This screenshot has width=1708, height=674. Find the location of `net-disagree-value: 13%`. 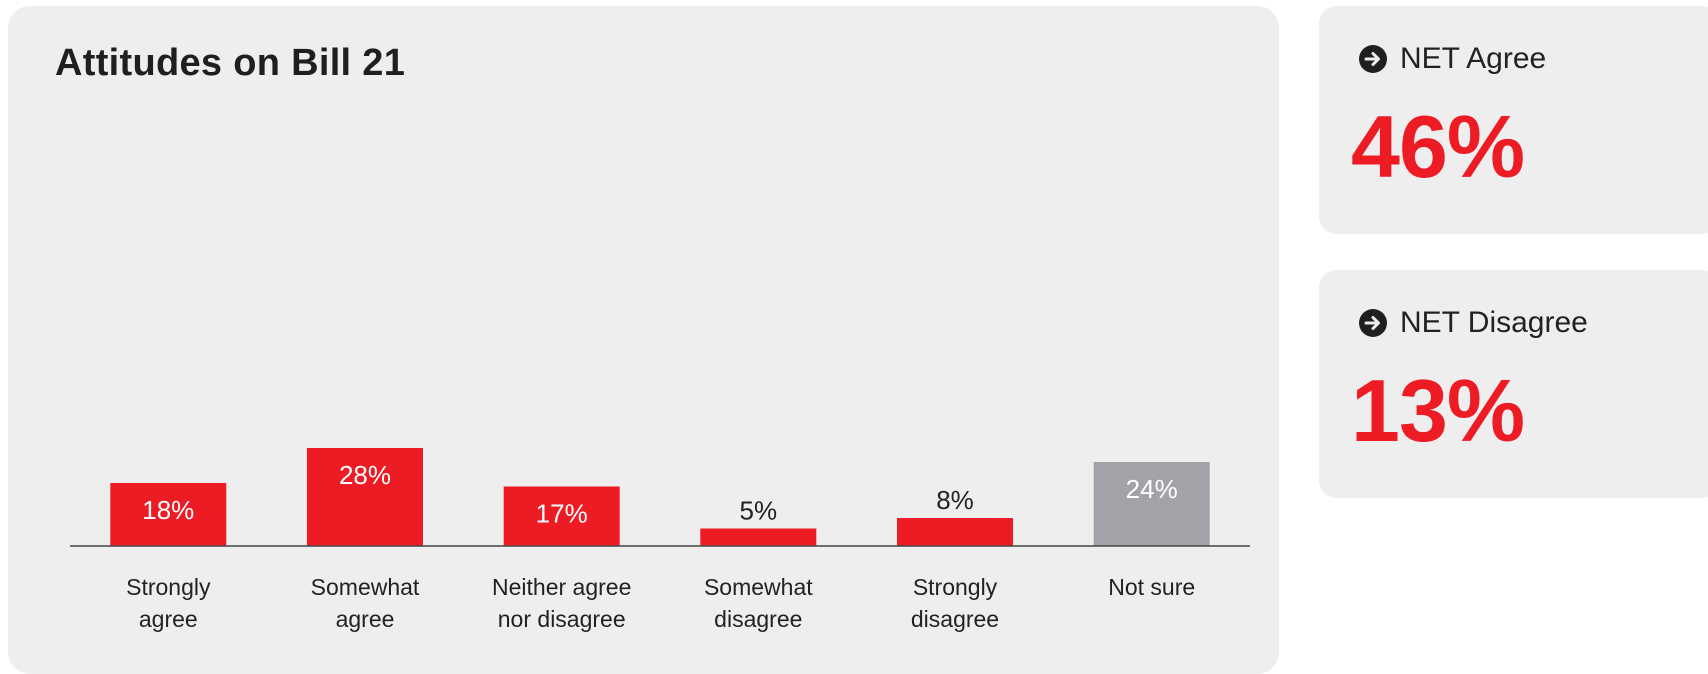

net-disagree-value: 13% is located at coordinates (1438, 410).